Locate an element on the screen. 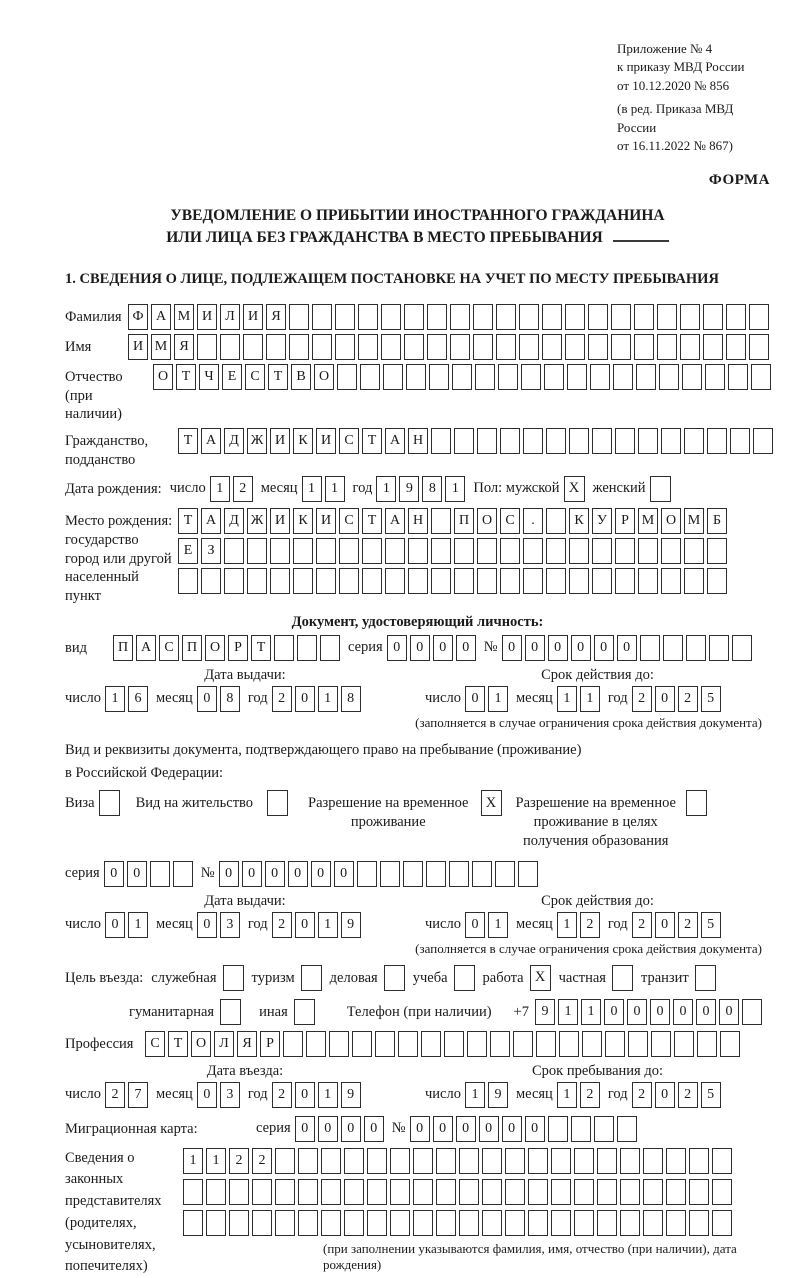 This screenshot has width=800, height=1278. char-cell: 2 is located at coordinates (114, 1094).